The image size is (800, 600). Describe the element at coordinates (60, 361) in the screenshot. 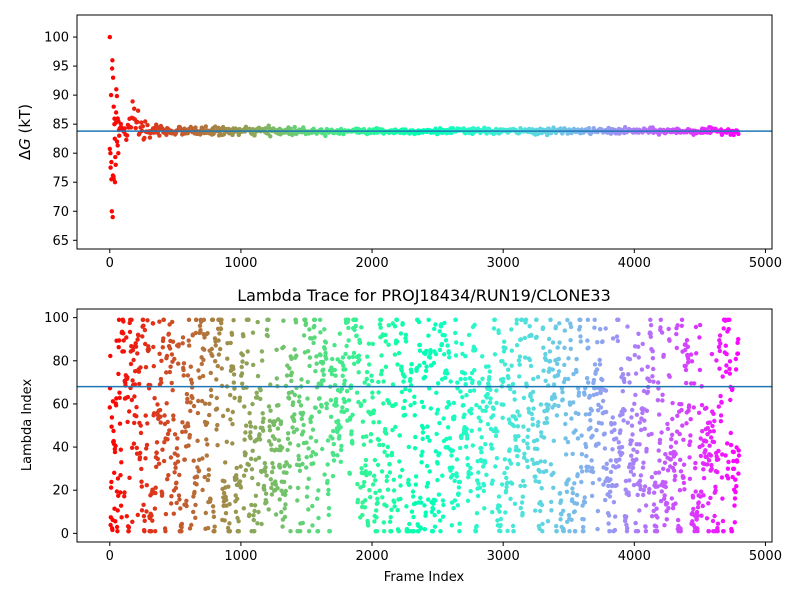

I see `bottom-y-tick-label: 80` at that location.